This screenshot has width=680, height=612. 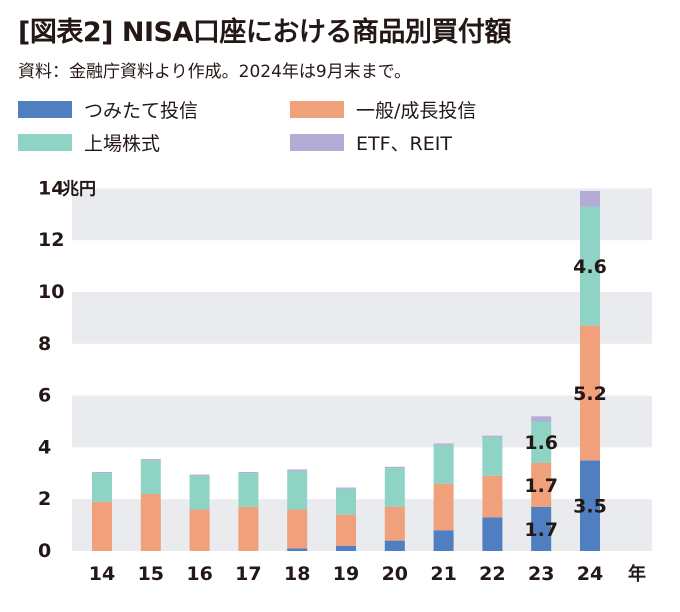 I want to click on data-label: 1.6, so click(x=541, y=443).